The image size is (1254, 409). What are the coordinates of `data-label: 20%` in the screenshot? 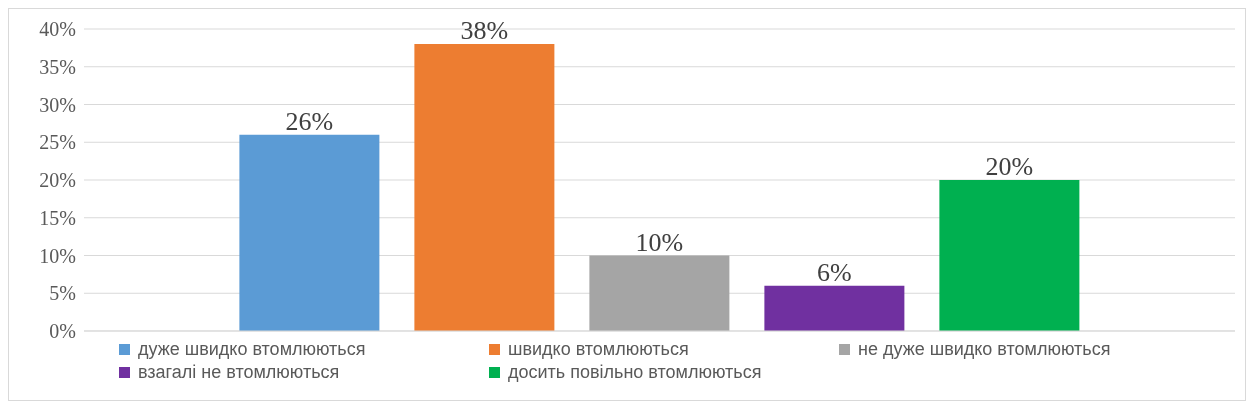 It's located at (1009, 166).